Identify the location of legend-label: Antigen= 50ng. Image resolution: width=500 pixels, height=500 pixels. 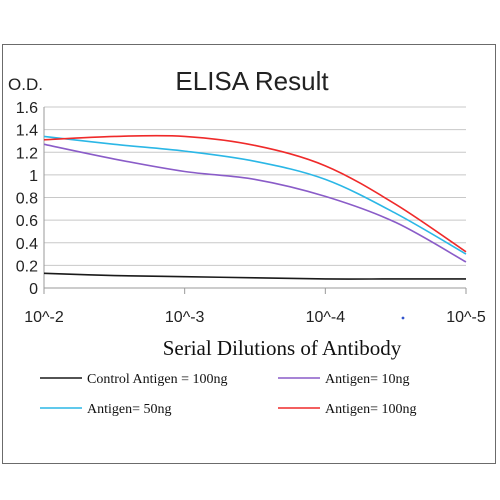
(129, 409).